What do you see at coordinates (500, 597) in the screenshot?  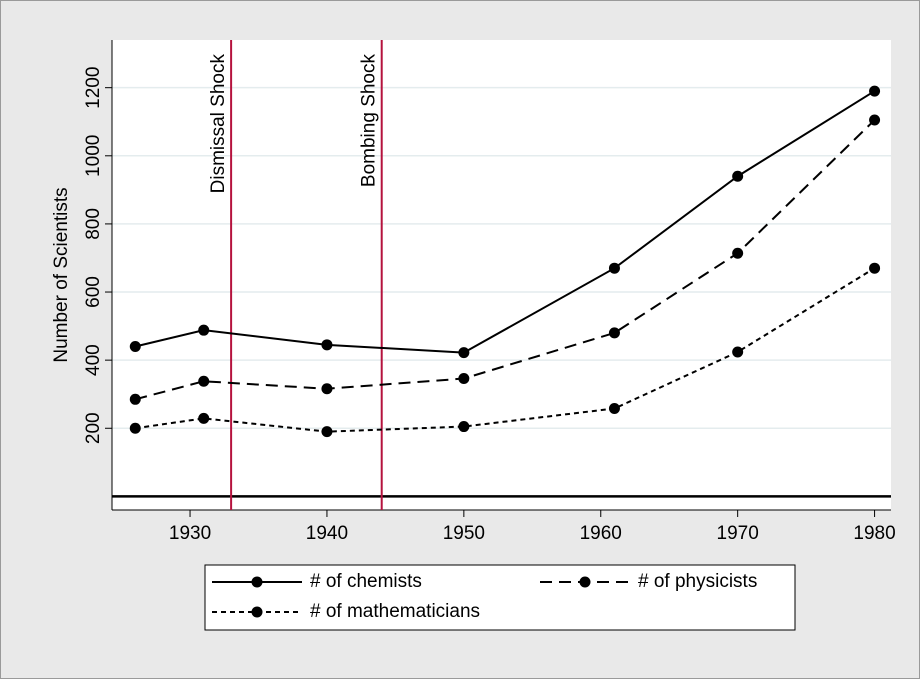 I see `legend` at bounding box center [500, 597].